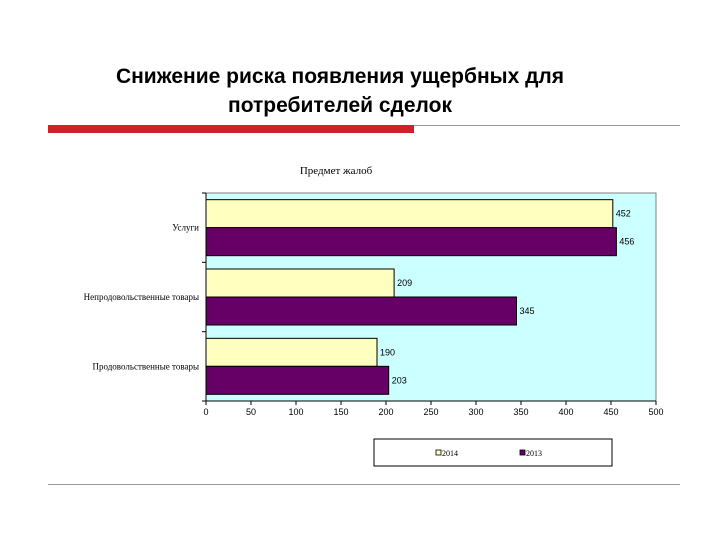 The image size is (720, 540). What do you see at coordinates (145, 366) in the screenshot?
I see `category-label: Продовольственные товары` at bounding box center [145, 366].